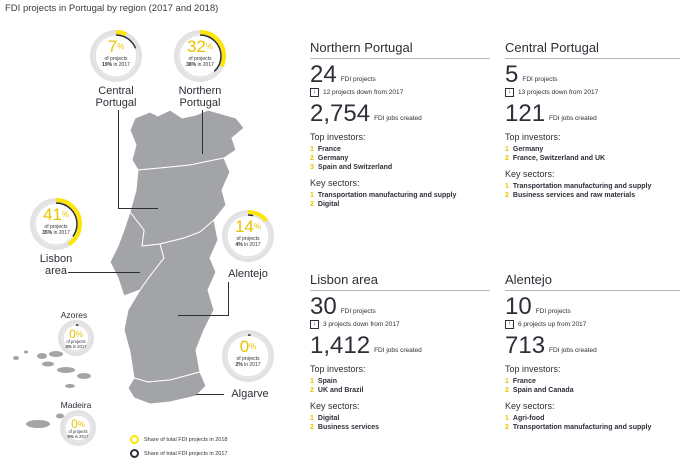 The image size is (680, 473). I want to click on fdi-projects-count: 10, so click(518, 306).